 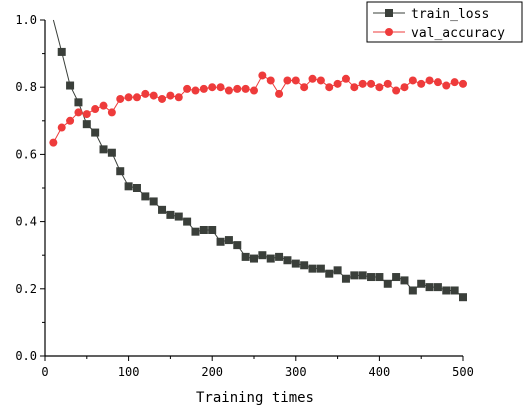 I want to click on y-tick-label: 0.8, so click(x=26, y=87).